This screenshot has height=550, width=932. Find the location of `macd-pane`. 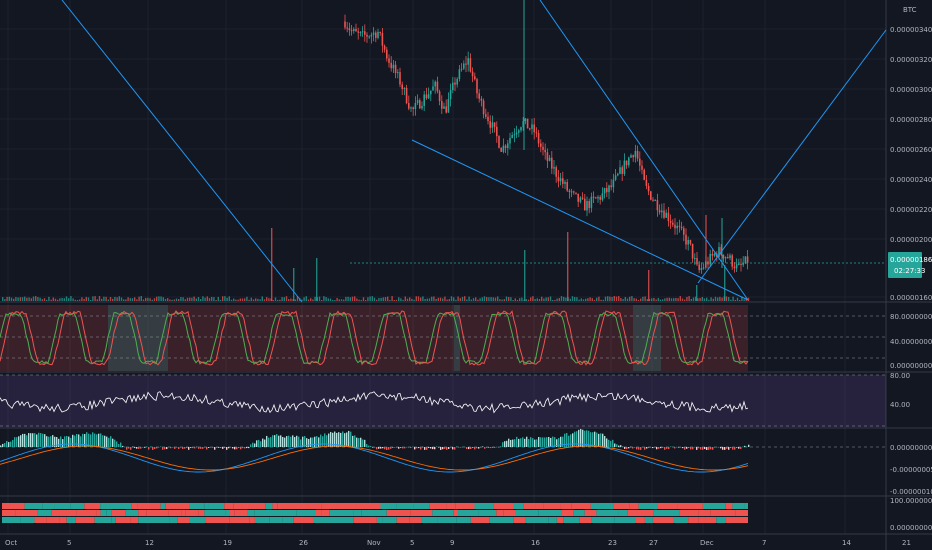

macd-pane is located at coordinates (443, 450).